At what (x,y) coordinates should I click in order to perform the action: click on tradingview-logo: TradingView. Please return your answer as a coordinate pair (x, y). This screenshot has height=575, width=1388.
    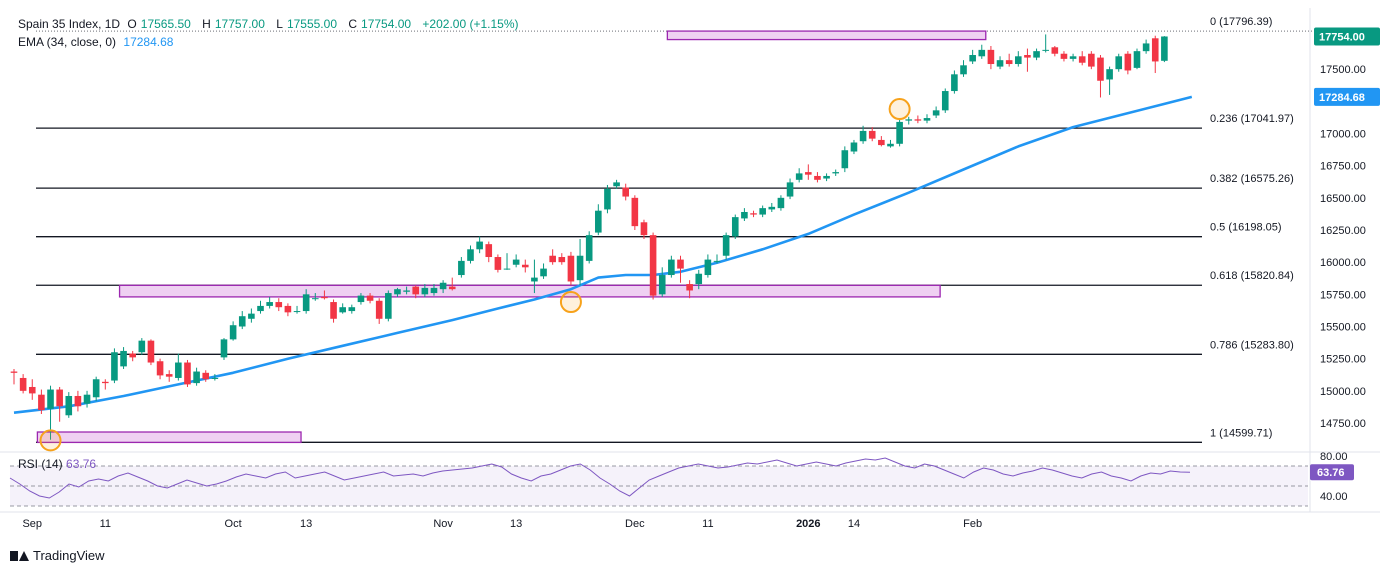
    Looking at the image, I should click on (57, 555).